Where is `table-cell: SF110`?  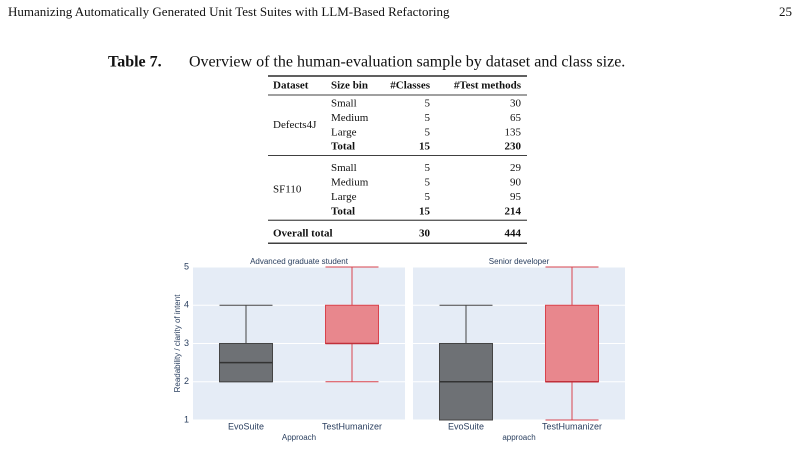 table-cell: SF110 is located at coordinates (287, 190).